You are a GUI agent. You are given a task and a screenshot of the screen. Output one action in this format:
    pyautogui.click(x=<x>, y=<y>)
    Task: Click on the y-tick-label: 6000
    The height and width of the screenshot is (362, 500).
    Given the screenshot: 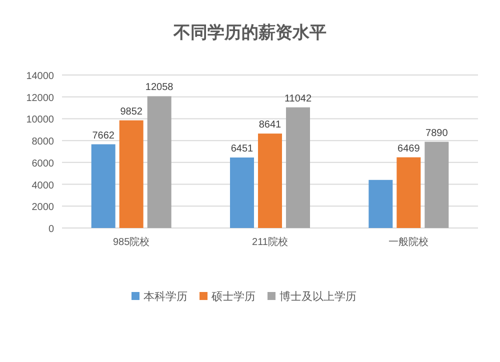 What is the action you would take?
    pyautogui.click(x=43, y=164)
    